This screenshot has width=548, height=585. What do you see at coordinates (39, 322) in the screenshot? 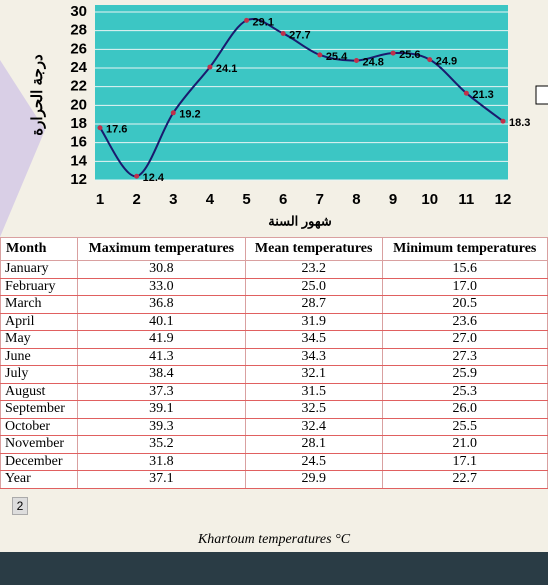
I see `table-cell: April` at bounding box center [39, 322].